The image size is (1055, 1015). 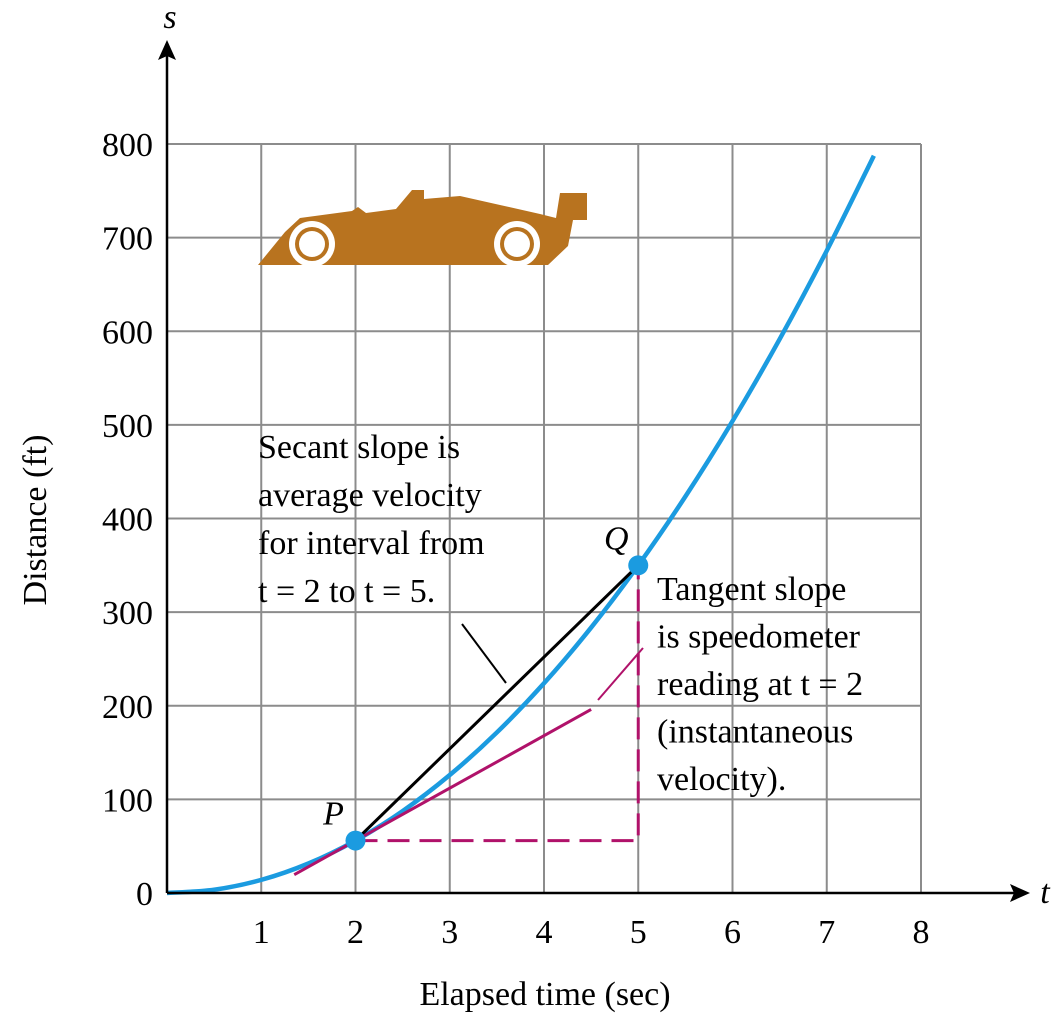 What do you see at coordinates (755, 732) in the screenshot?
I see `annotation-line: (instantaneous` at bounding box center [755, 732].